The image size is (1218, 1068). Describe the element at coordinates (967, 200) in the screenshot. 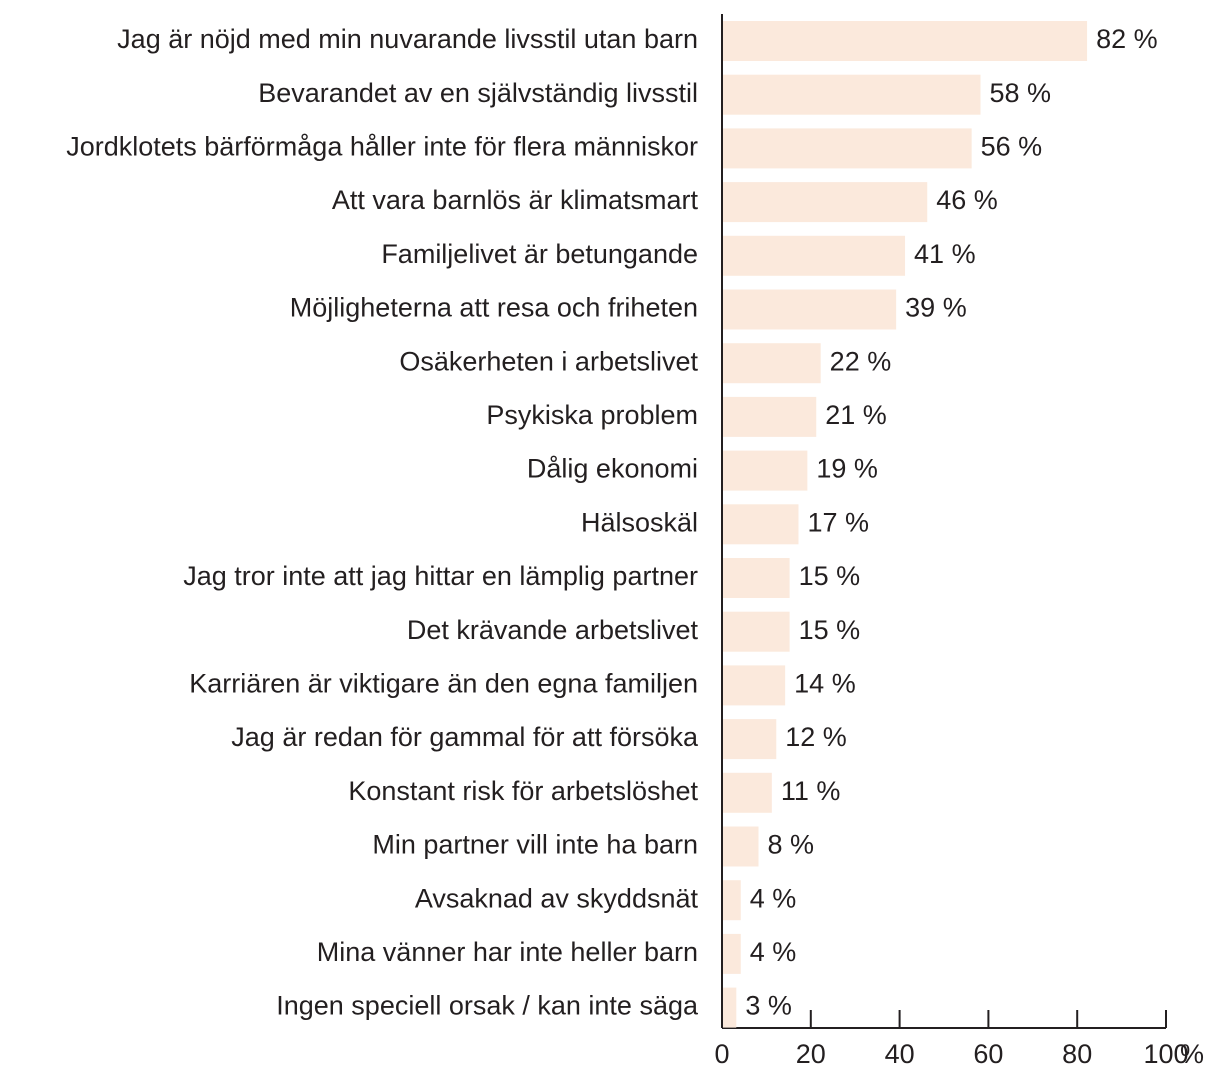

I see `value-label: 46 %` at that location.